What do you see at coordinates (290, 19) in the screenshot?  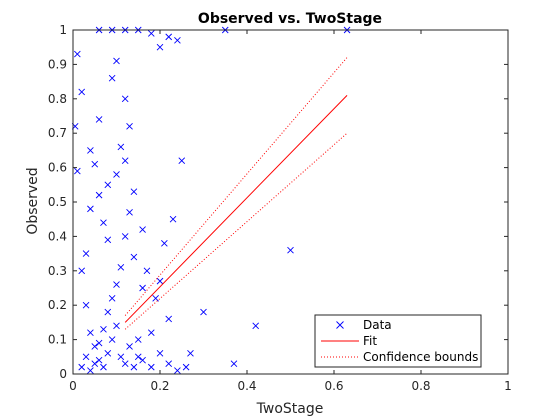 I see `chart-title: Observed vs. TwoStage` at bounding box center [290, 19].